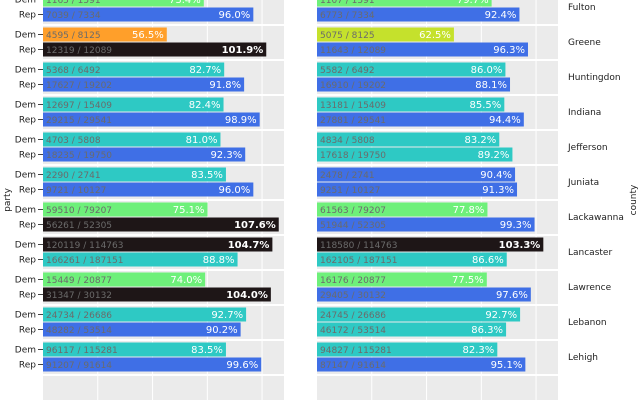 This screenshot has height=400, width=640. What do you see at coordinates (584, 113) in the screenshot?
I see `county-strip-label: Indiana` at bounding box center [584, 113].